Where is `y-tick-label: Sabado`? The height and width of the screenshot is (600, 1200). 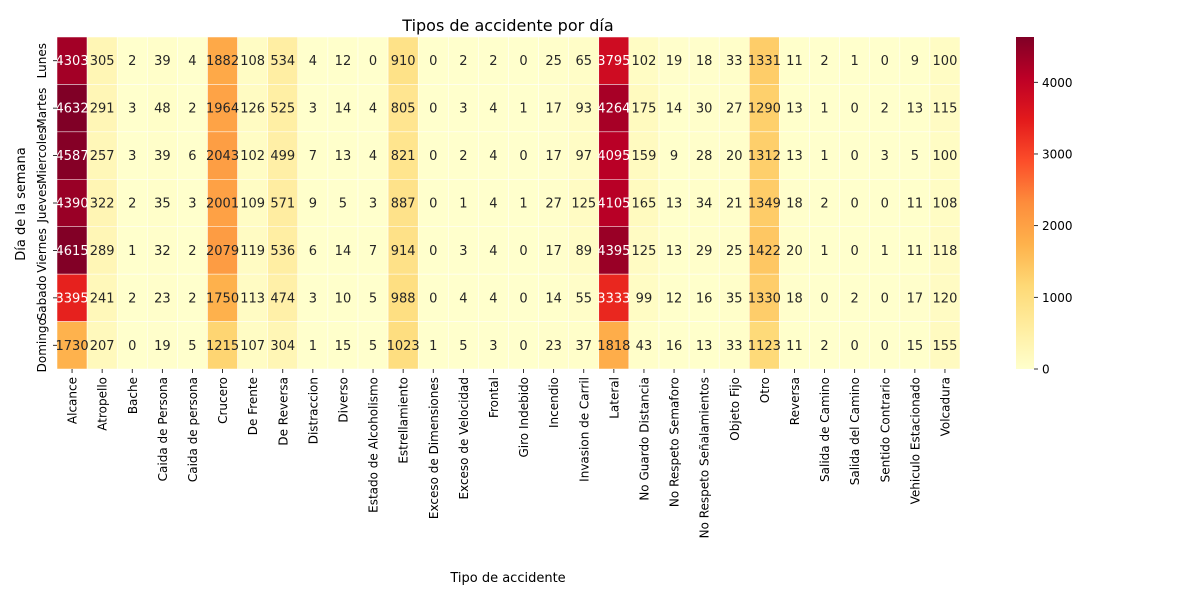
y-tick-label: Sabado is located at coordinates (42, 297).